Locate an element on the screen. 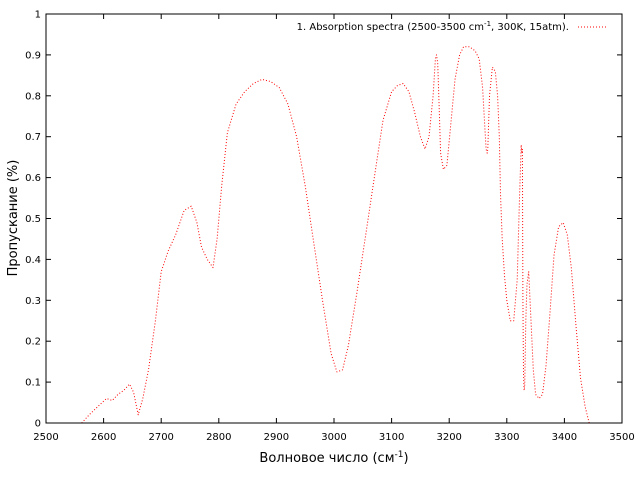 This screenshot has width=640, height=480. y-tick-label: 0.1 is located at coordinates (33, 383).